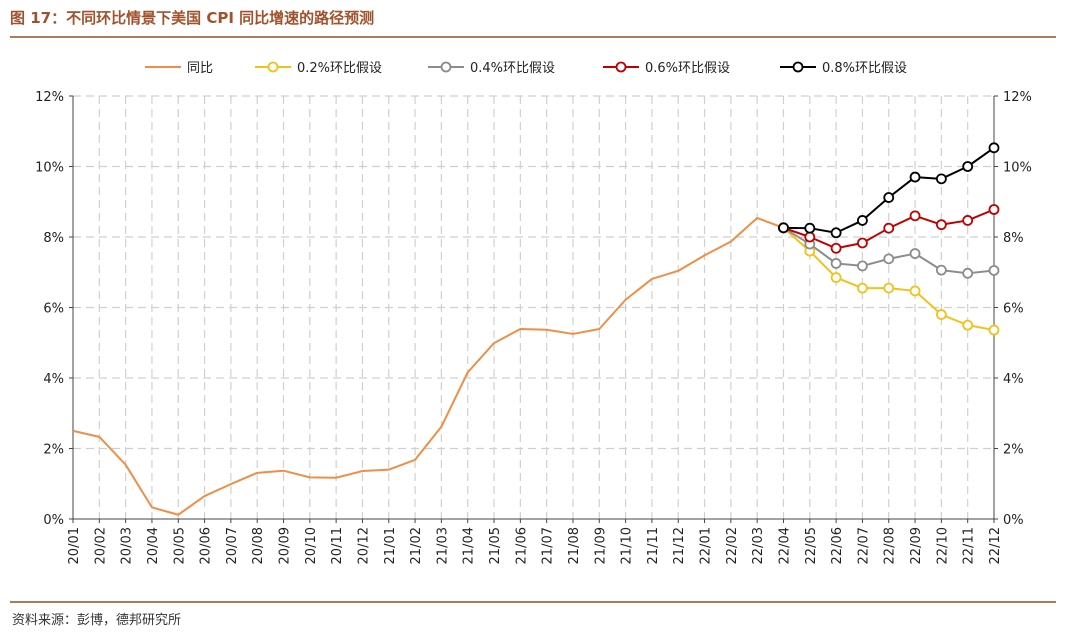 This screenshot has width=1080, height=635. What do you see at coordinates (621, 67) in the screenshot?
I see `legend-marker-s06` at bounding box center [621, 67].